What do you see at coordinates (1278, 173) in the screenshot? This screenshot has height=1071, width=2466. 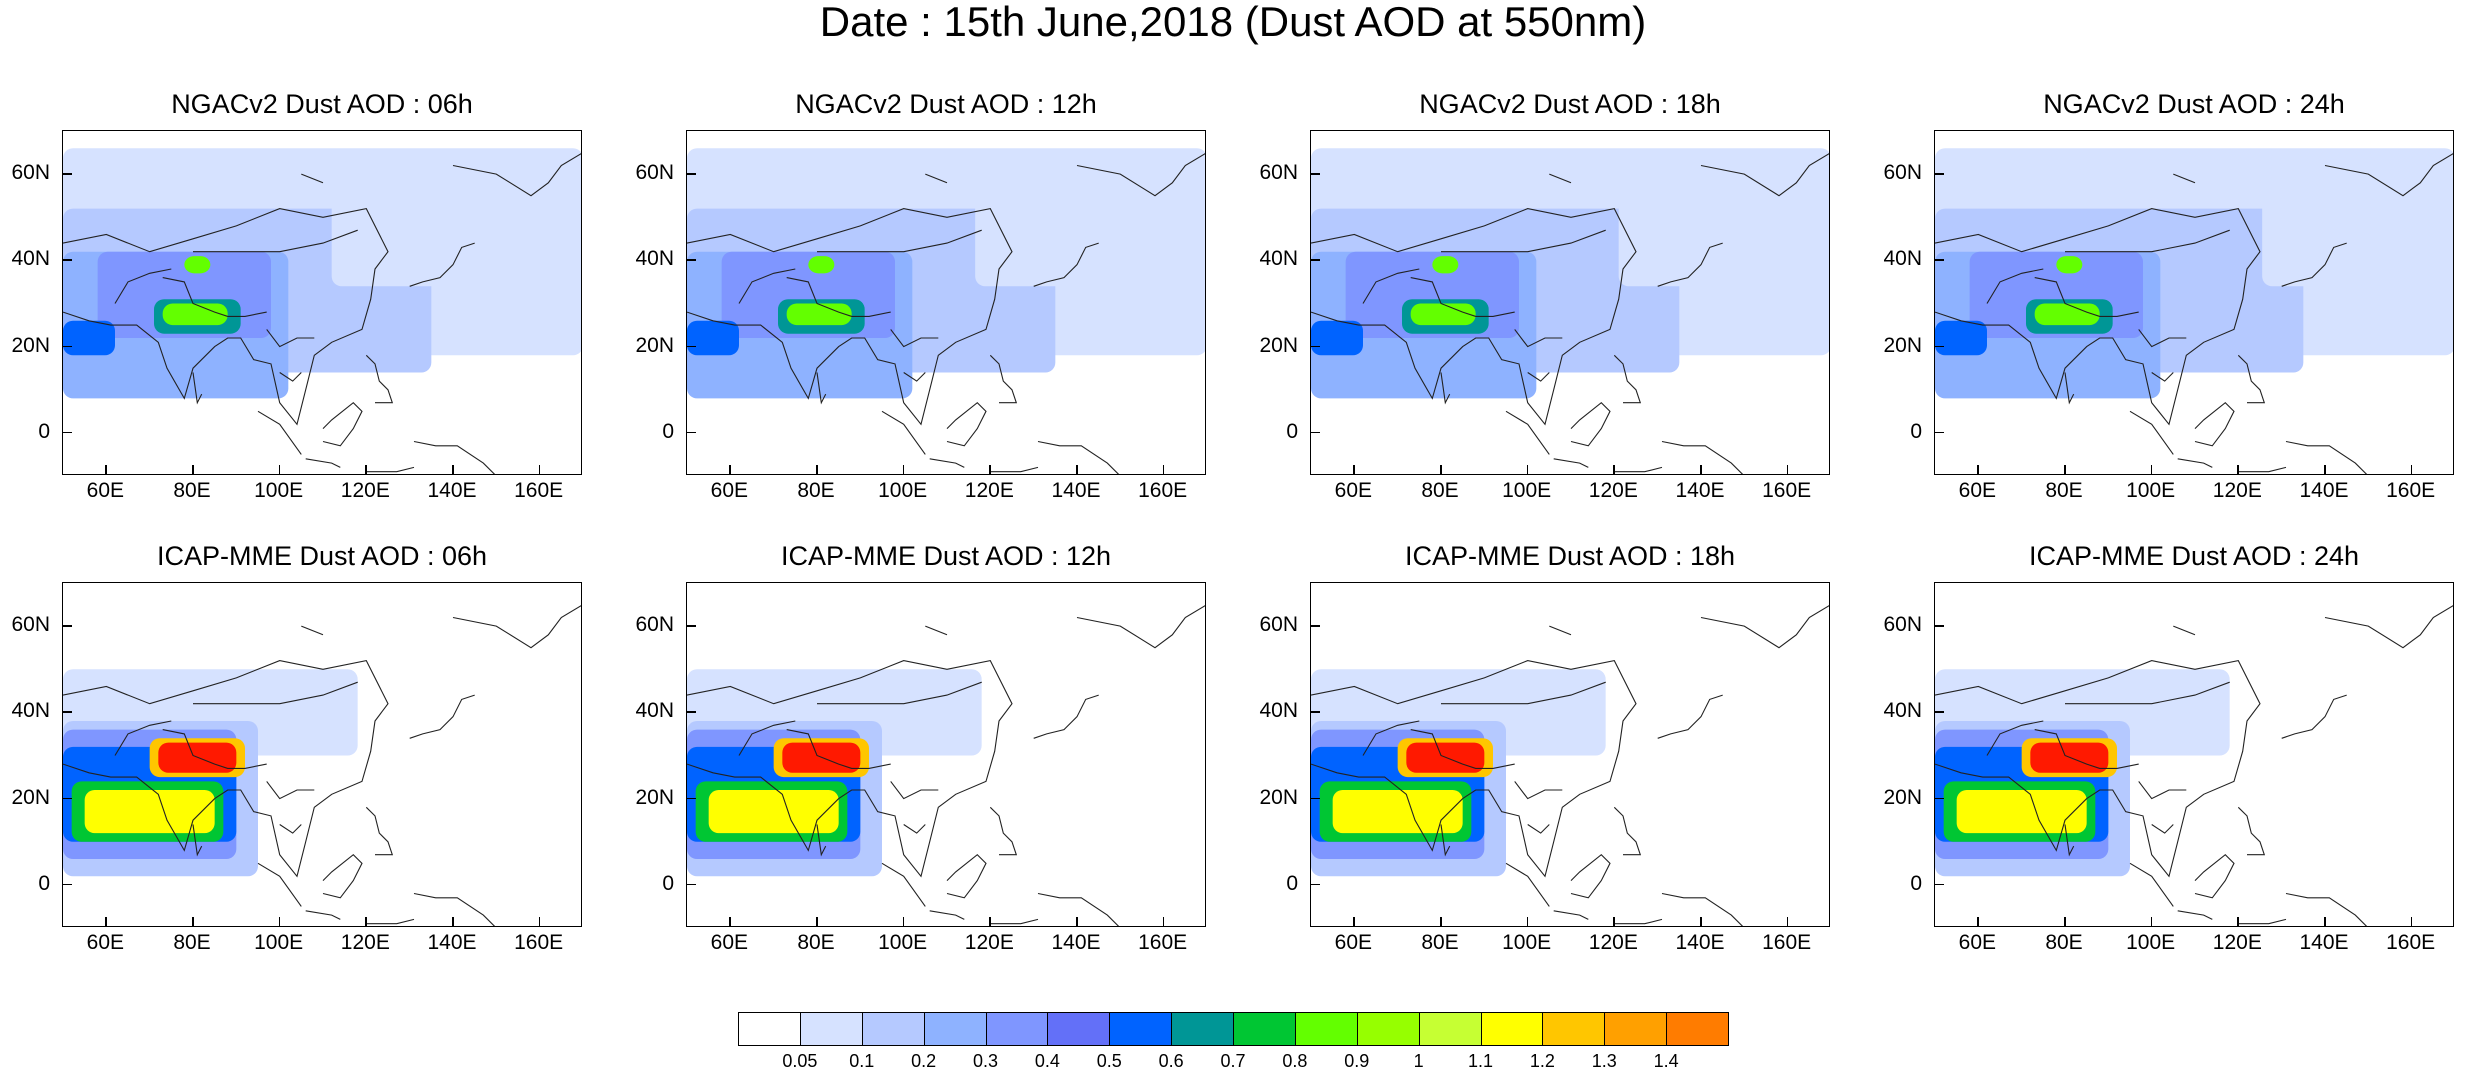 I see `lat-tick-label: 60N` at bounding box center [1278, 173].